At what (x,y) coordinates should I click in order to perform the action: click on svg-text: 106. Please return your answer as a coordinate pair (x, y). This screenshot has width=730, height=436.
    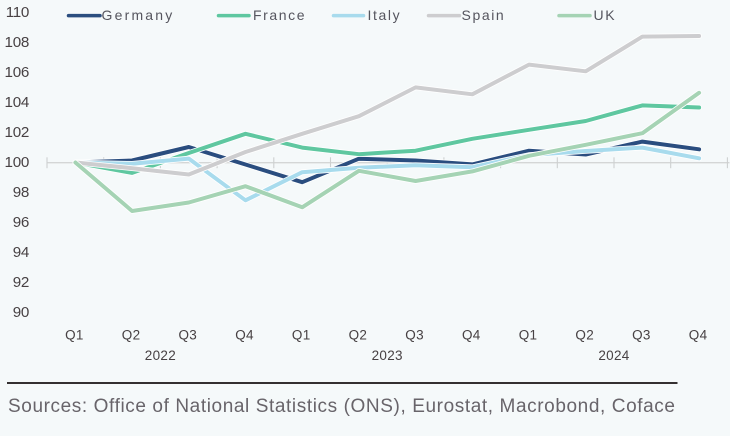
    Looking at the image, I should click on (17, 72).